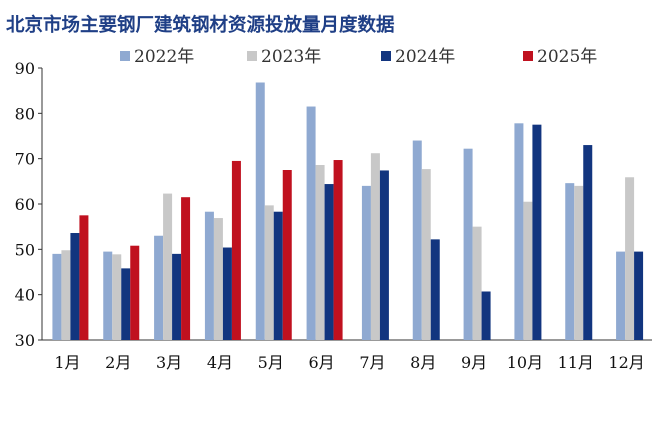  I want to click on x-tick-label: 12月, so click(626, 362).